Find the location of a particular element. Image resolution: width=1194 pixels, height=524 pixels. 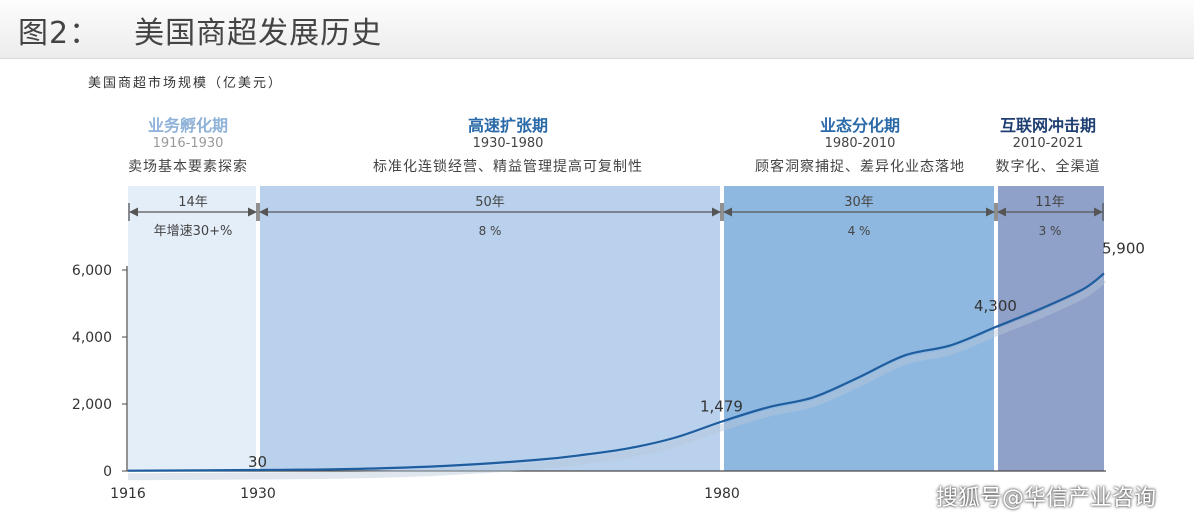

growth-rate-label: 3 % is located at coordinates (1050, 231).